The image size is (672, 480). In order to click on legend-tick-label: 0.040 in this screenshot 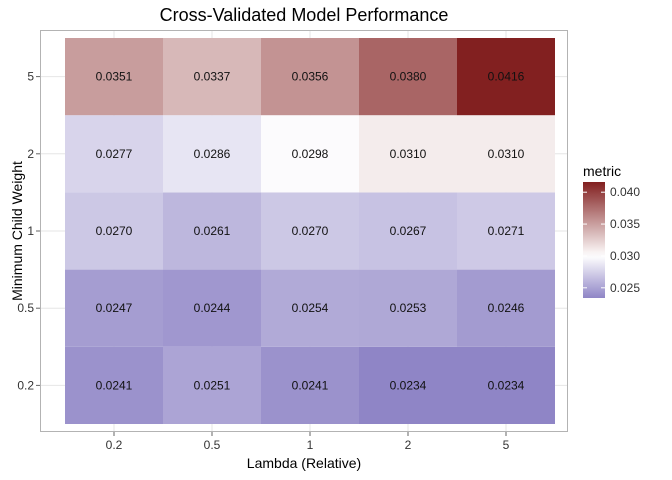, I will do `click(625, 192)`.